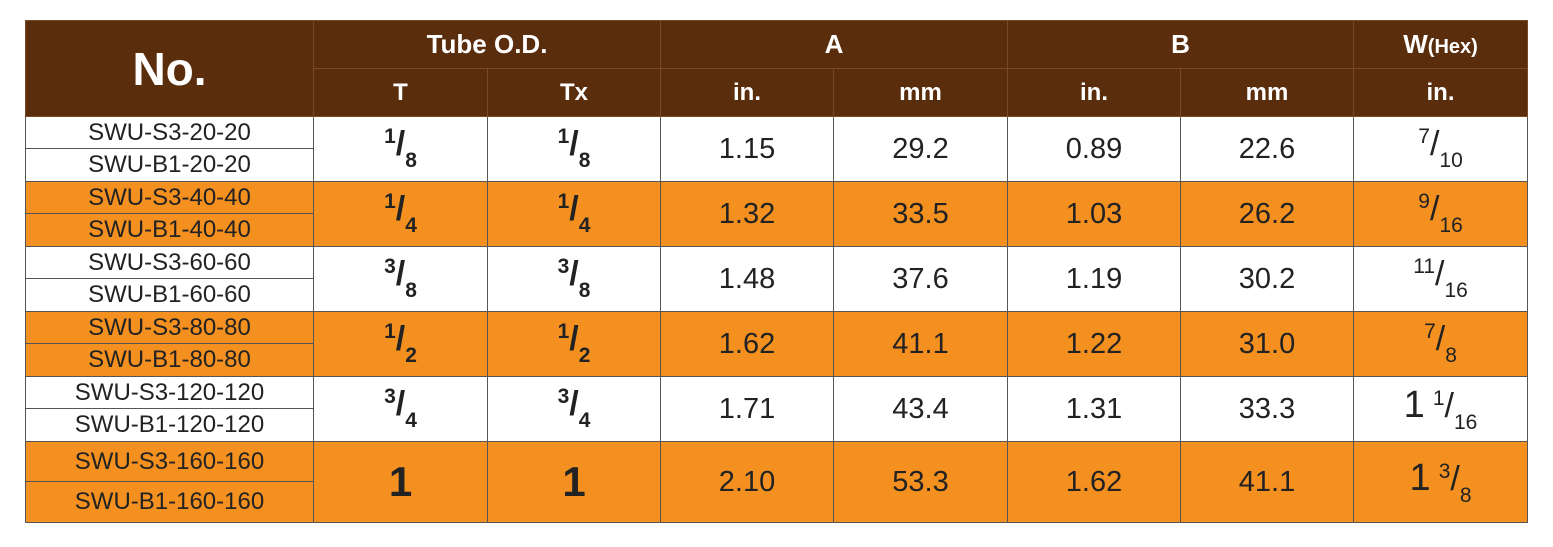 The height and width of the screenshot is (547, 1553). Describe the element at coordinates (1094, 214) in the screenshot. I see `value-cell: 1.03` at that location.